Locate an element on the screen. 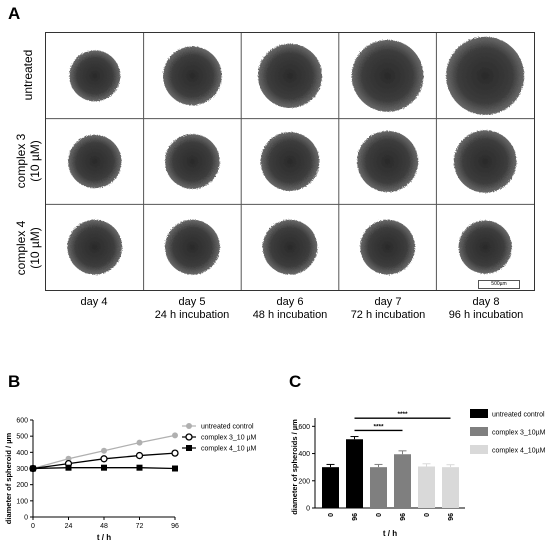 This screenshot has width=550, height=545. legend-label: complex 3_10µM is located at coordinates (519, 433).